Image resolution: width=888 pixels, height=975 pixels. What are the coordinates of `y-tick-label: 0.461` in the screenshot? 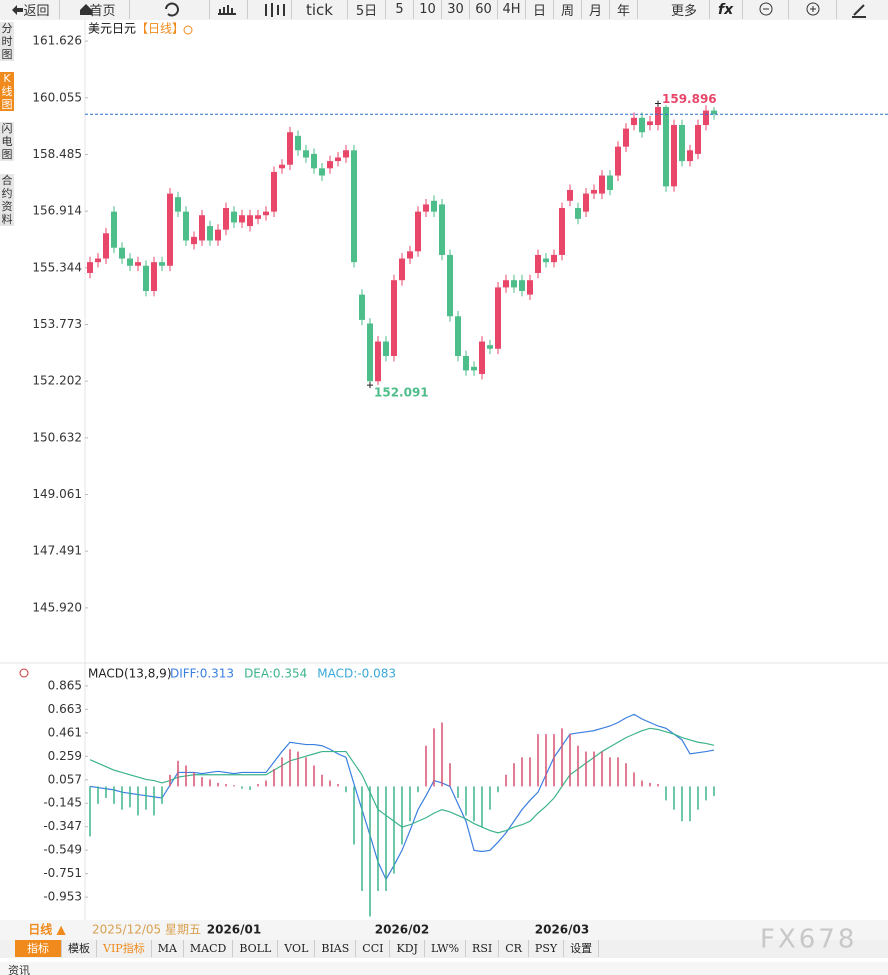 It's located at (65, 732).